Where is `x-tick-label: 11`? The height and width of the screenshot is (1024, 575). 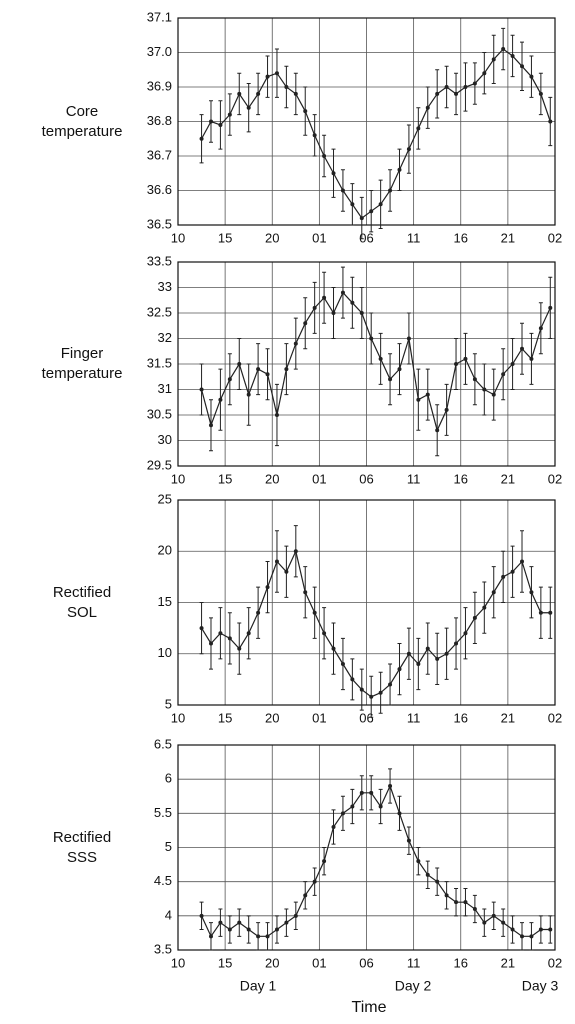
x-tick-label: 11 is located at coordinates (414, 237).